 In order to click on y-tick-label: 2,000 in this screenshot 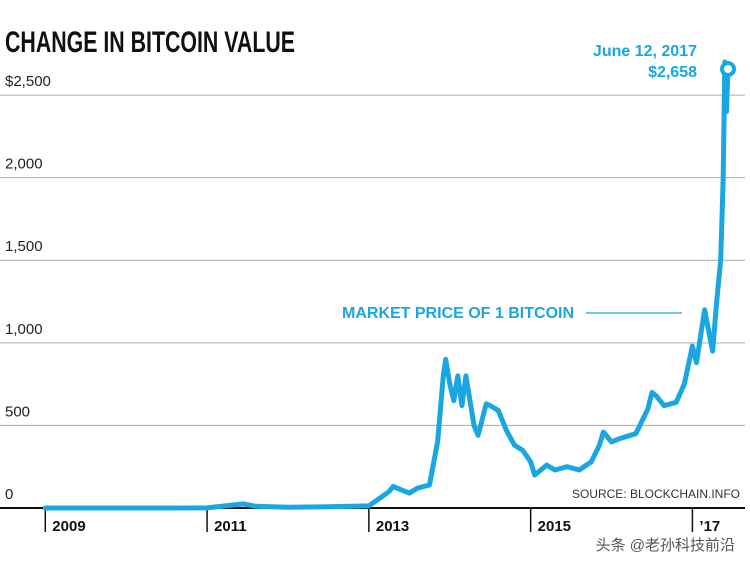, I will do `click(24, 164)`.